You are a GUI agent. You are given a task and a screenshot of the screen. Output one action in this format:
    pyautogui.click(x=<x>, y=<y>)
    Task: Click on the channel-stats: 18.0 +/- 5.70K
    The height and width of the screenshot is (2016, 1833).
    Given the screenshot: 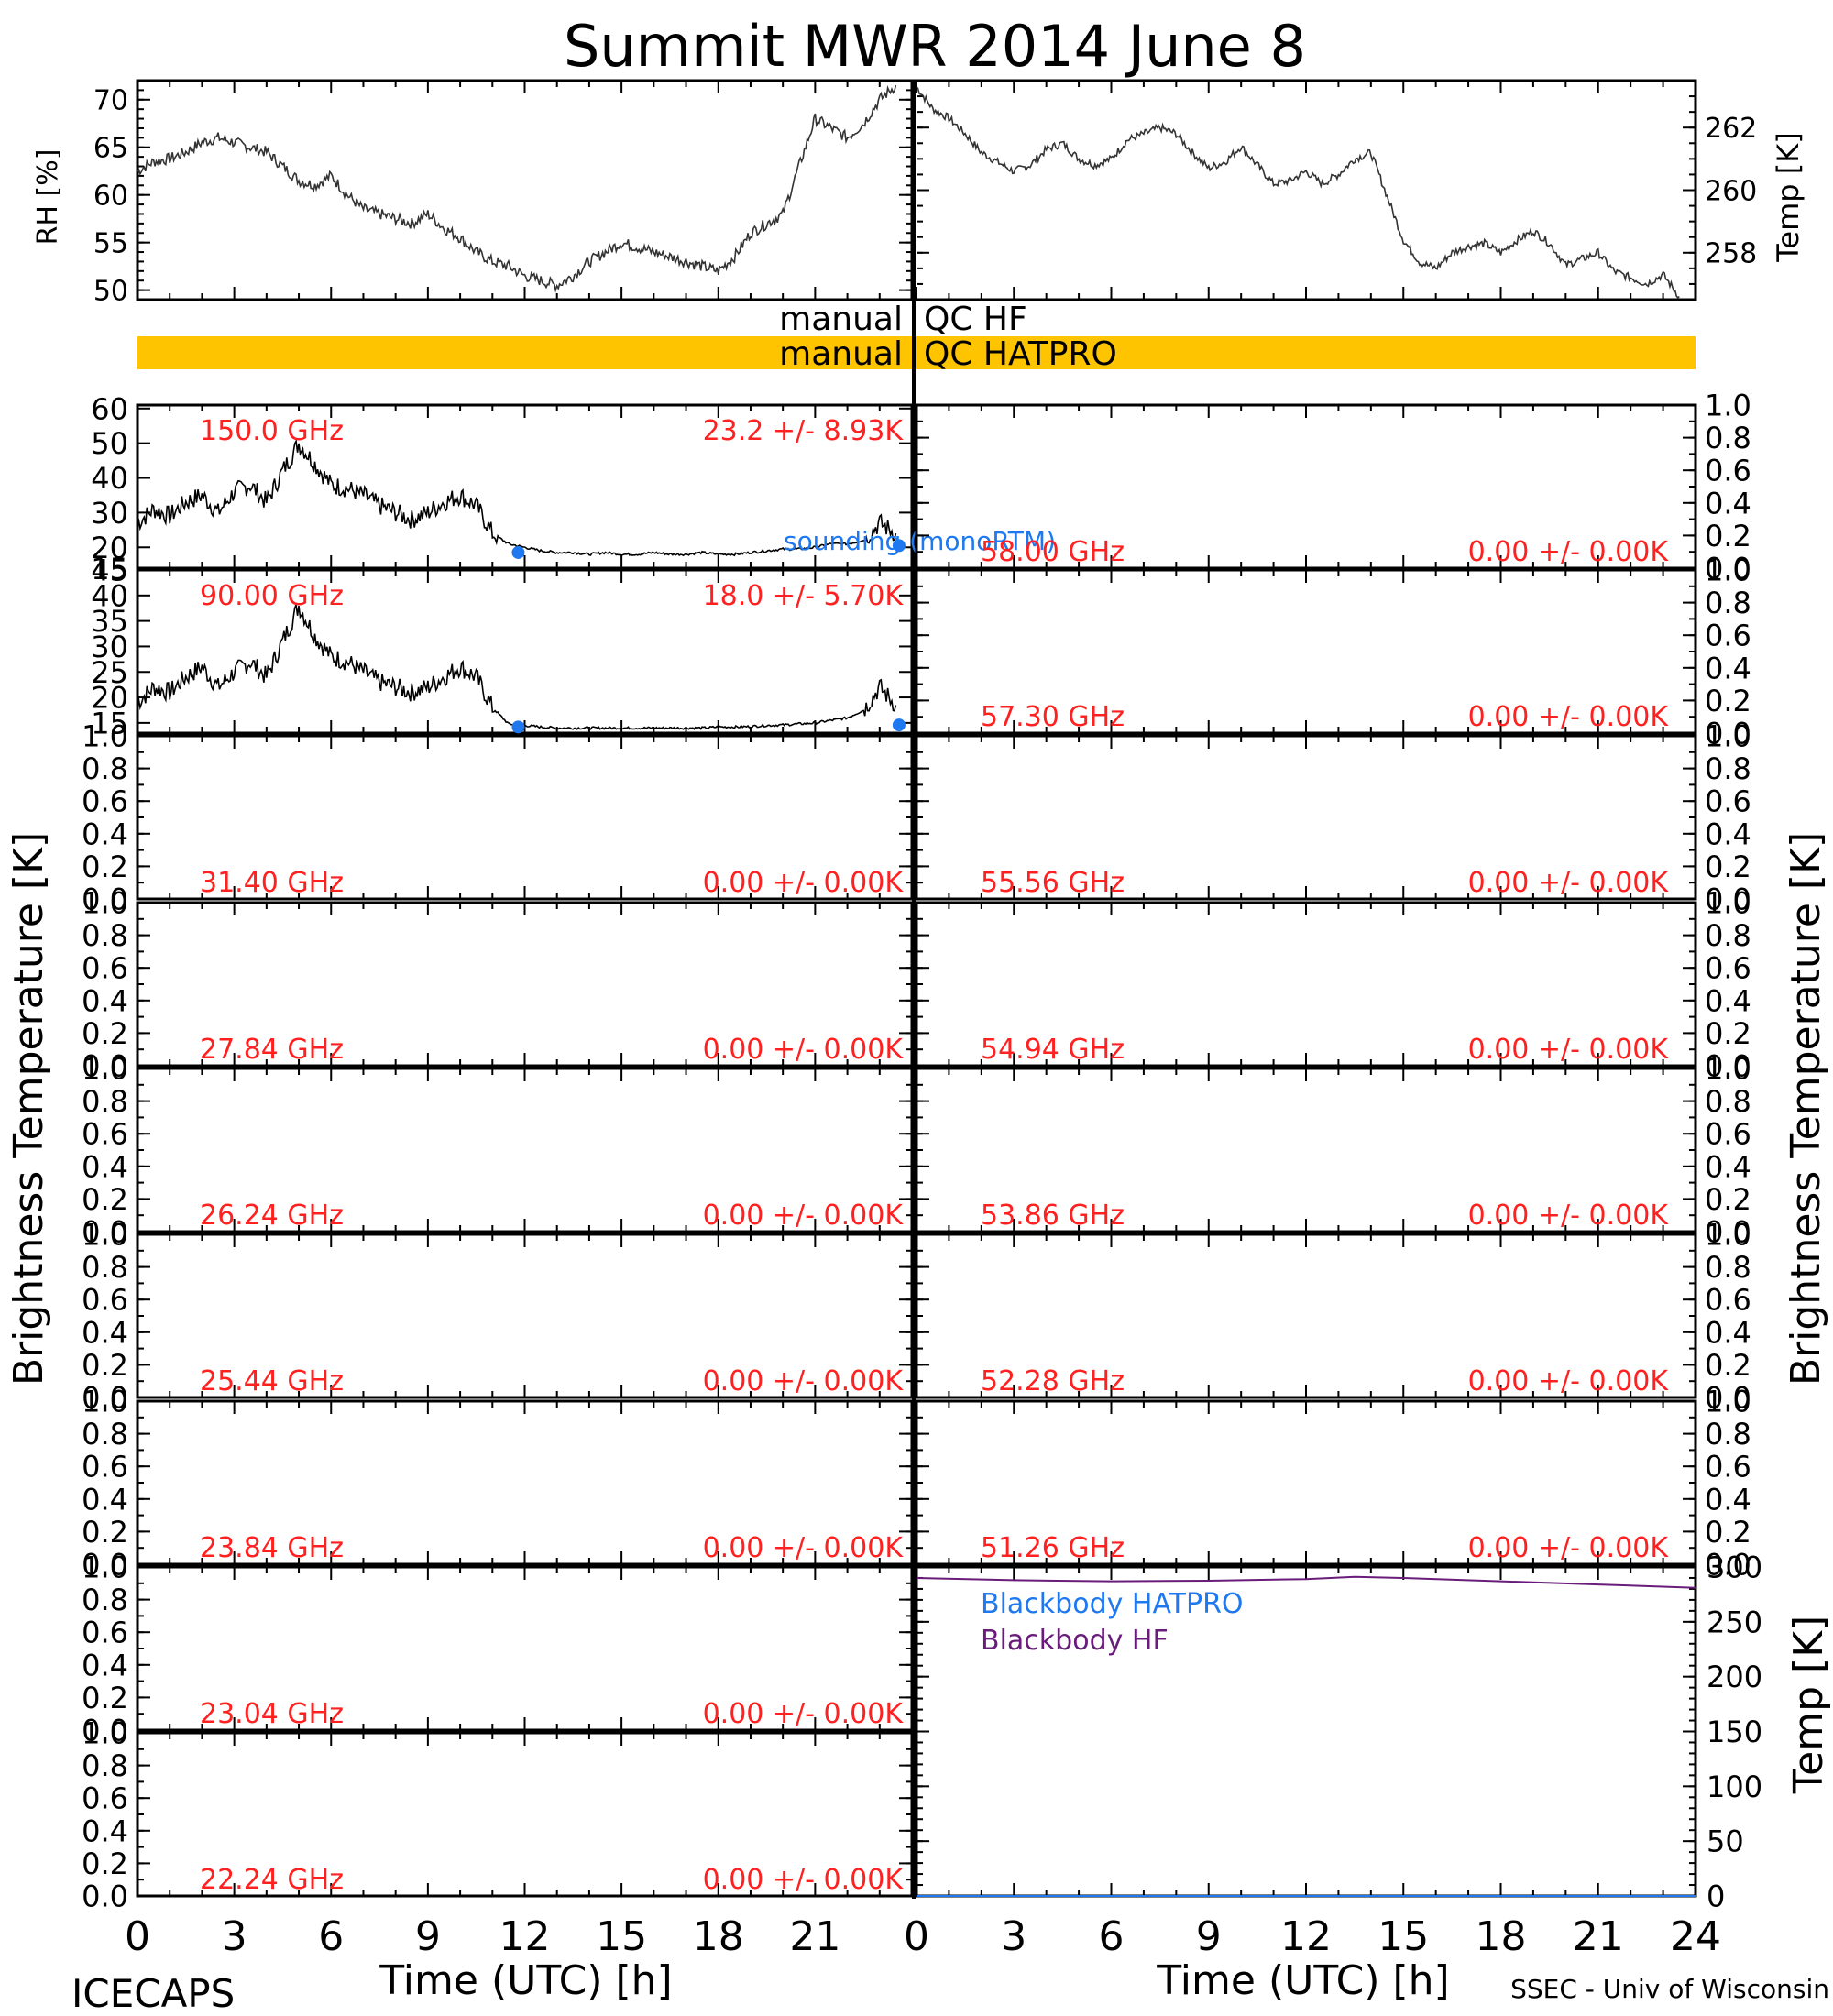 What is the action you would take?
    pyautogui.click(x=804, y=596)
    